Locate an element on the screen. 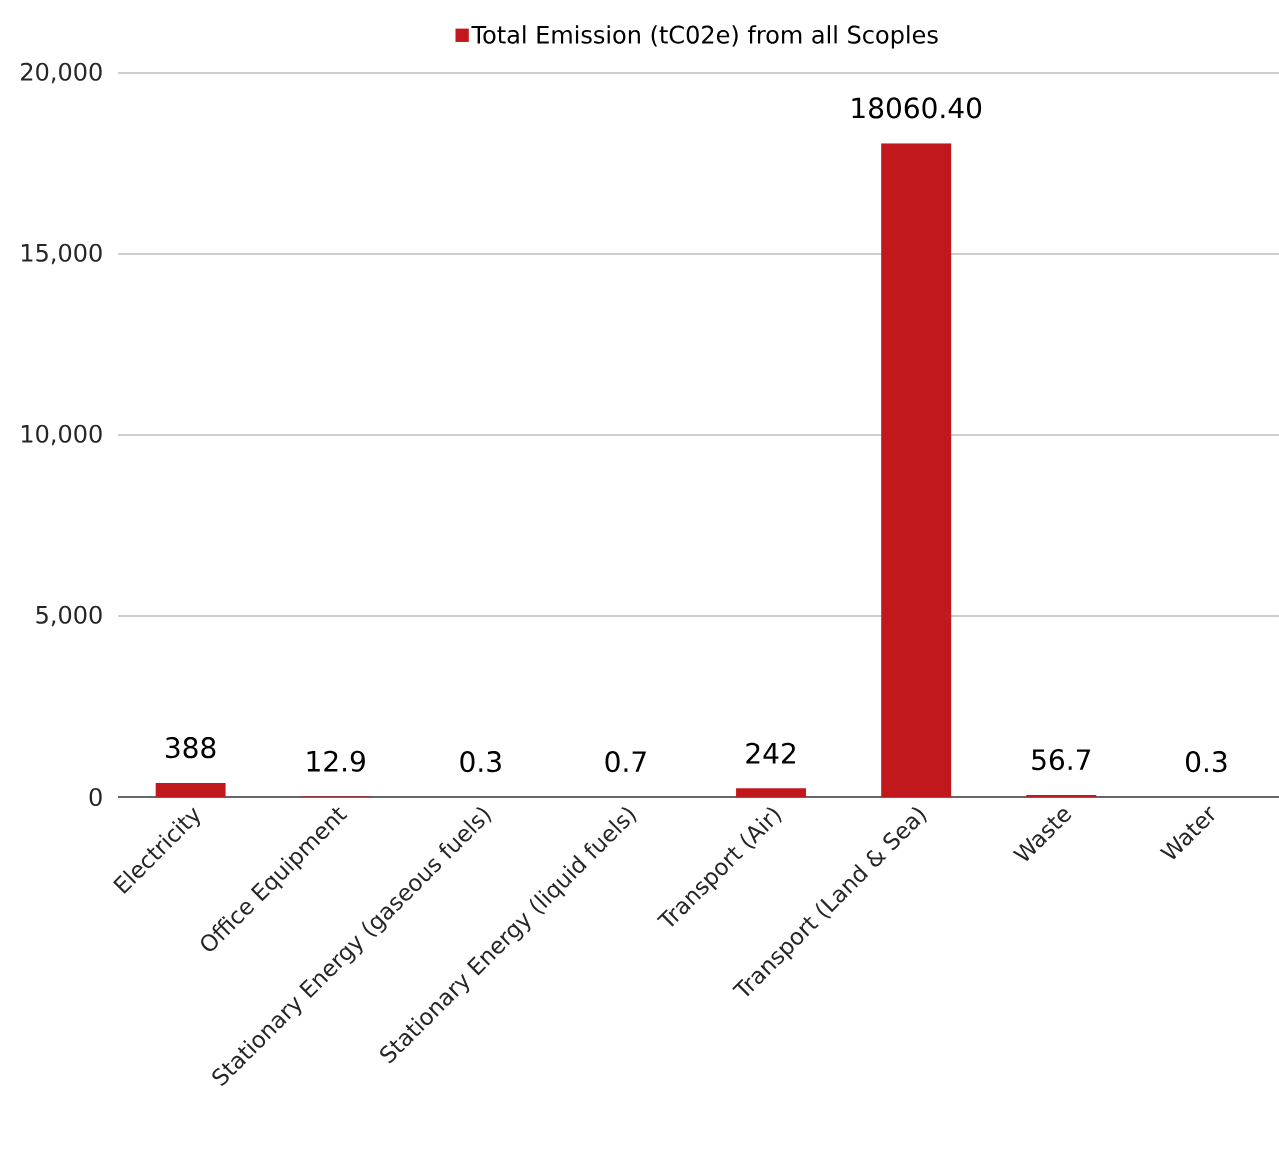  y-tick-label: 0 is located at coordinates (95, 797).